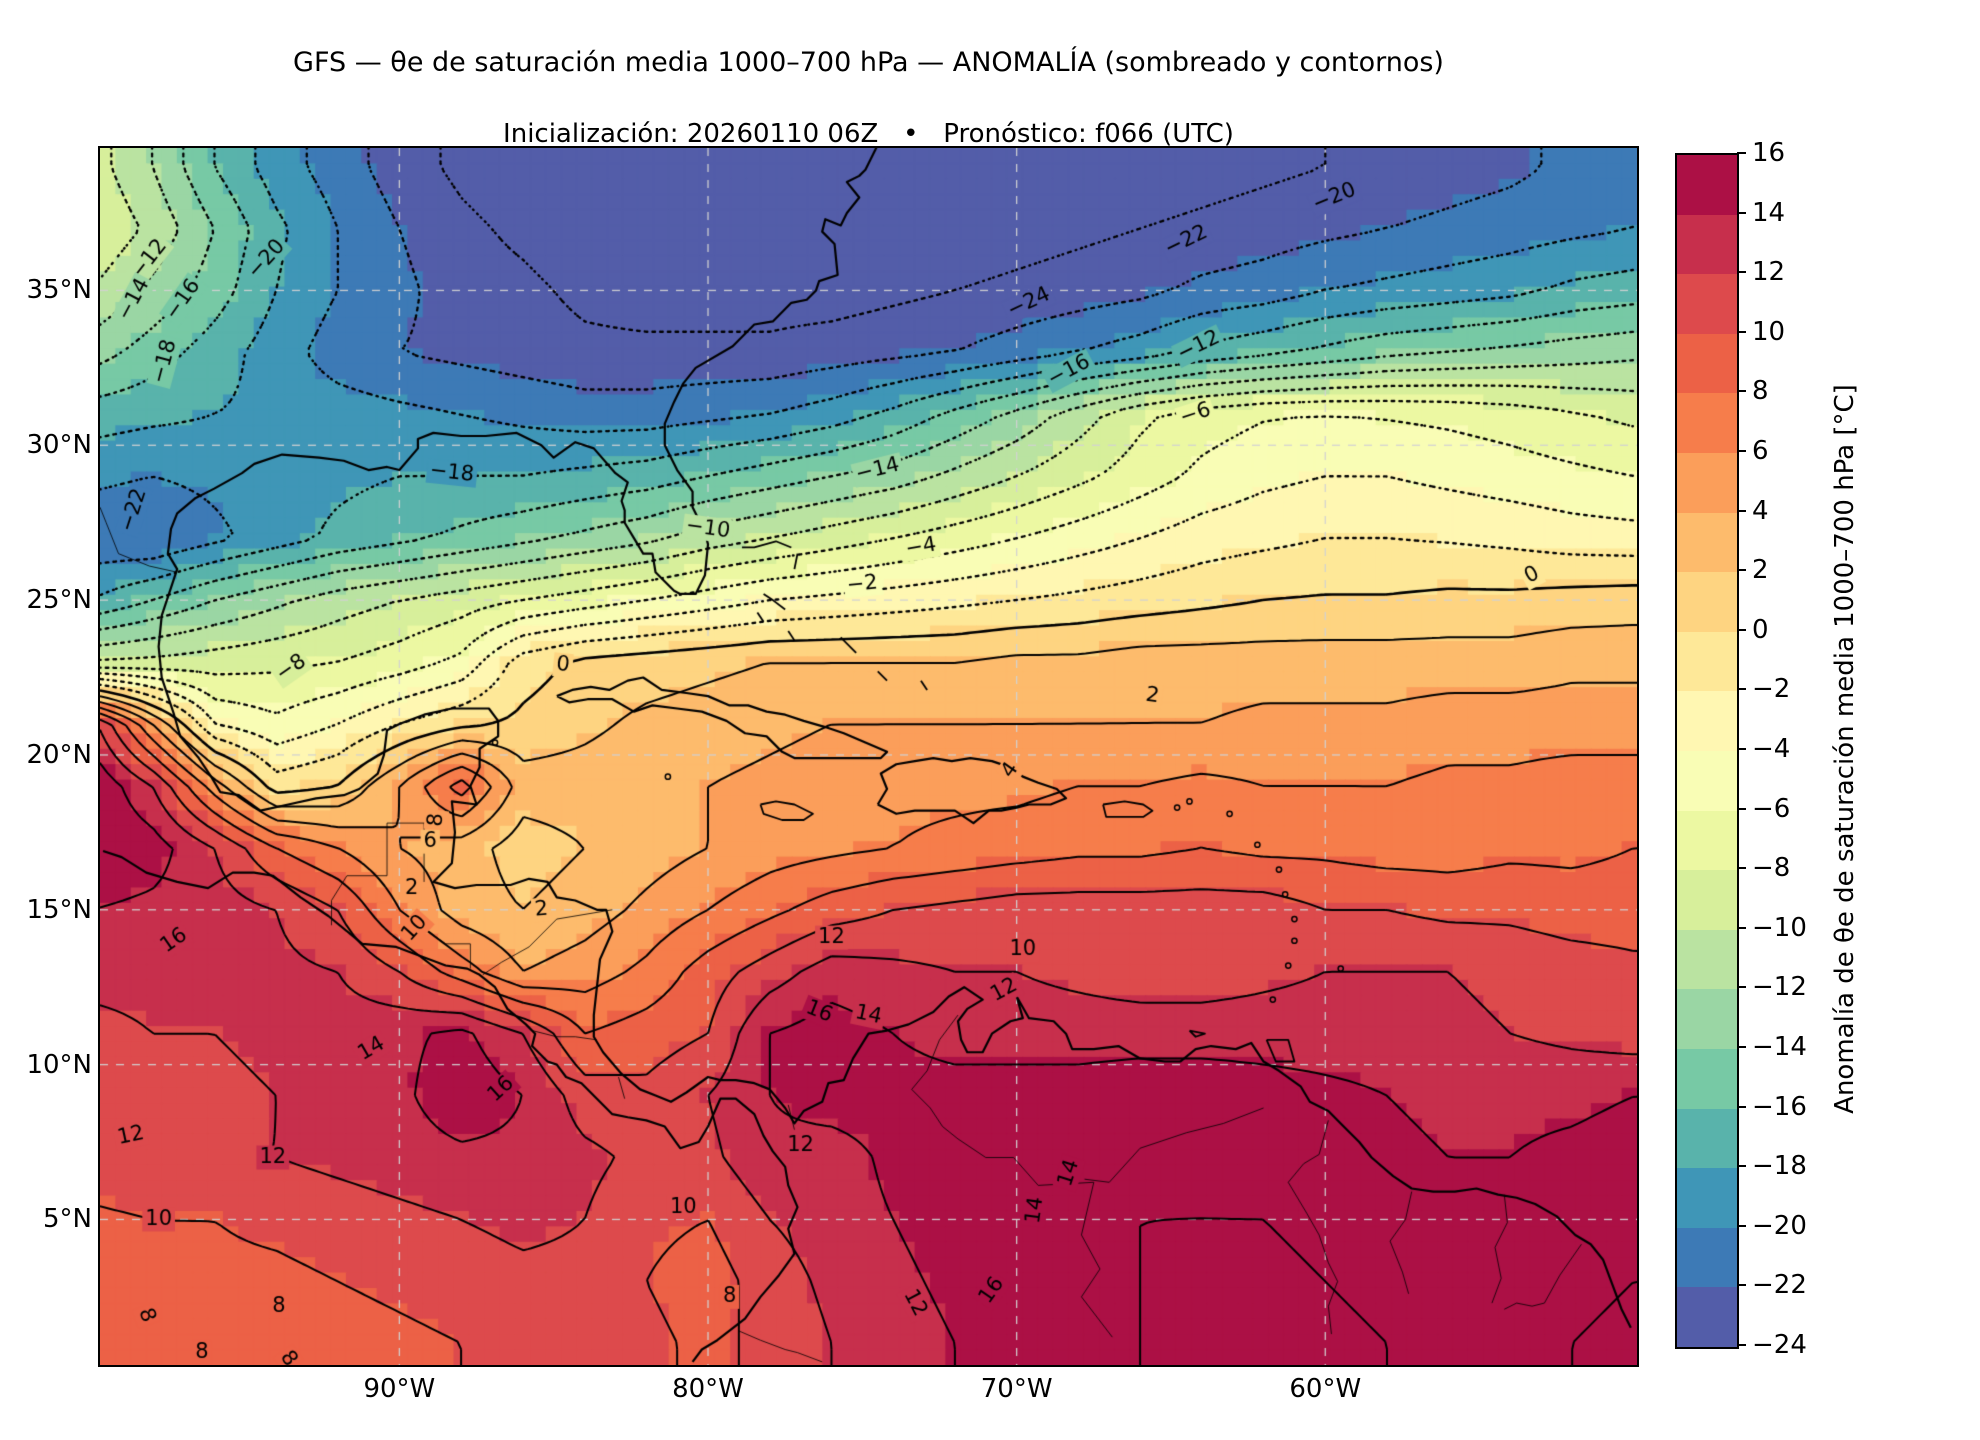 This screenshot has height=1440, width=1980. Describe the element at coordinates (1760, 510) in the screenshot. I see `colorbar-tick-label: 4` at that location.